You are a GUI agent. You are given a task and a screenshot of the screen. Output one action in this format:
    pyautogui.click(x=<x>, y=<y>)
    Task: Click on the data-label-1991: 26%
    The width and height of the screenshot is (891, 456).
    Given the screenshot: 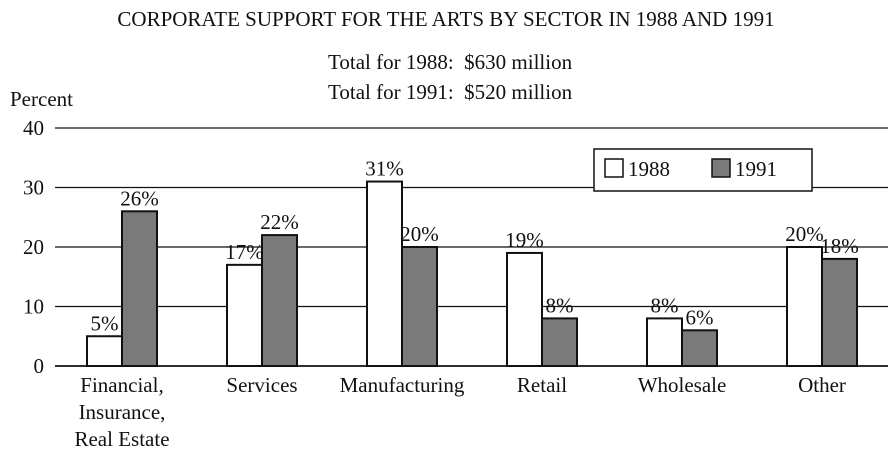 What is the action you would take?
    pyautogui.click(x=139, y=198)
    